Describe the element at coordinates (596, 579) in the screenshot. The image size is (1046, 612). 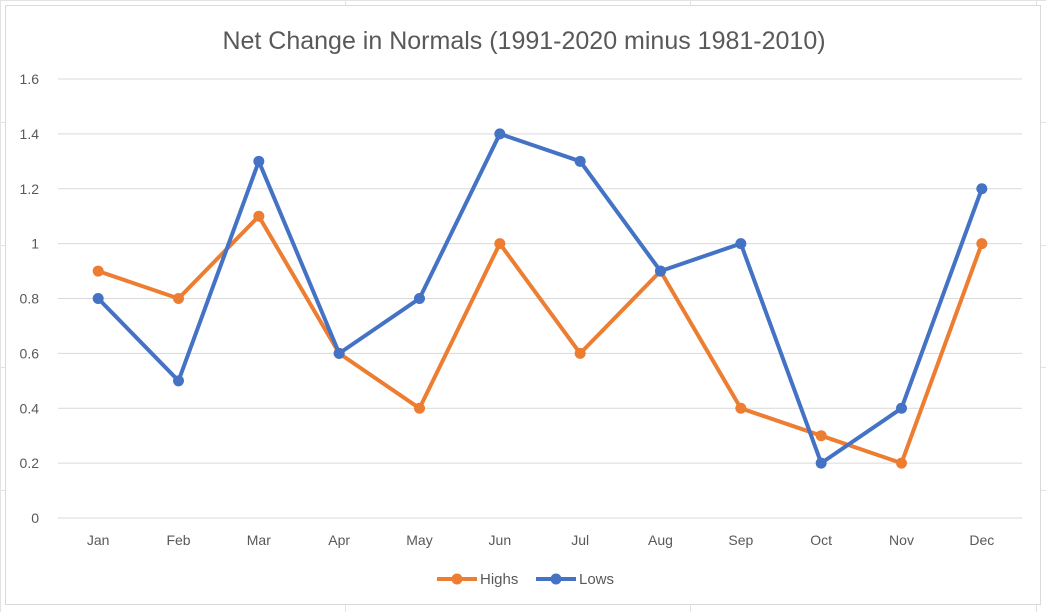
I see `legend-label-lows: Lows` at that location.